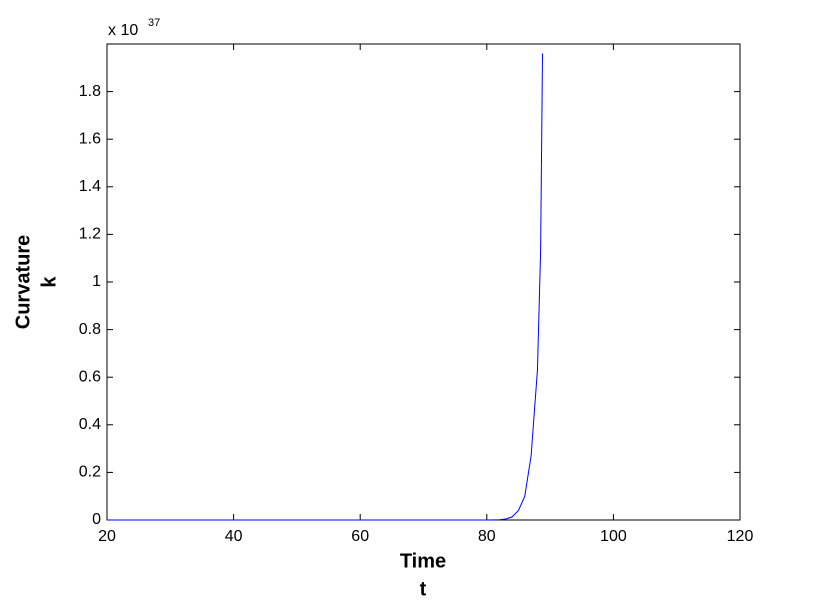  Describe the element at coordinates (613, 536) in the screenshot. I see `x-tick-label: 100` at that location.